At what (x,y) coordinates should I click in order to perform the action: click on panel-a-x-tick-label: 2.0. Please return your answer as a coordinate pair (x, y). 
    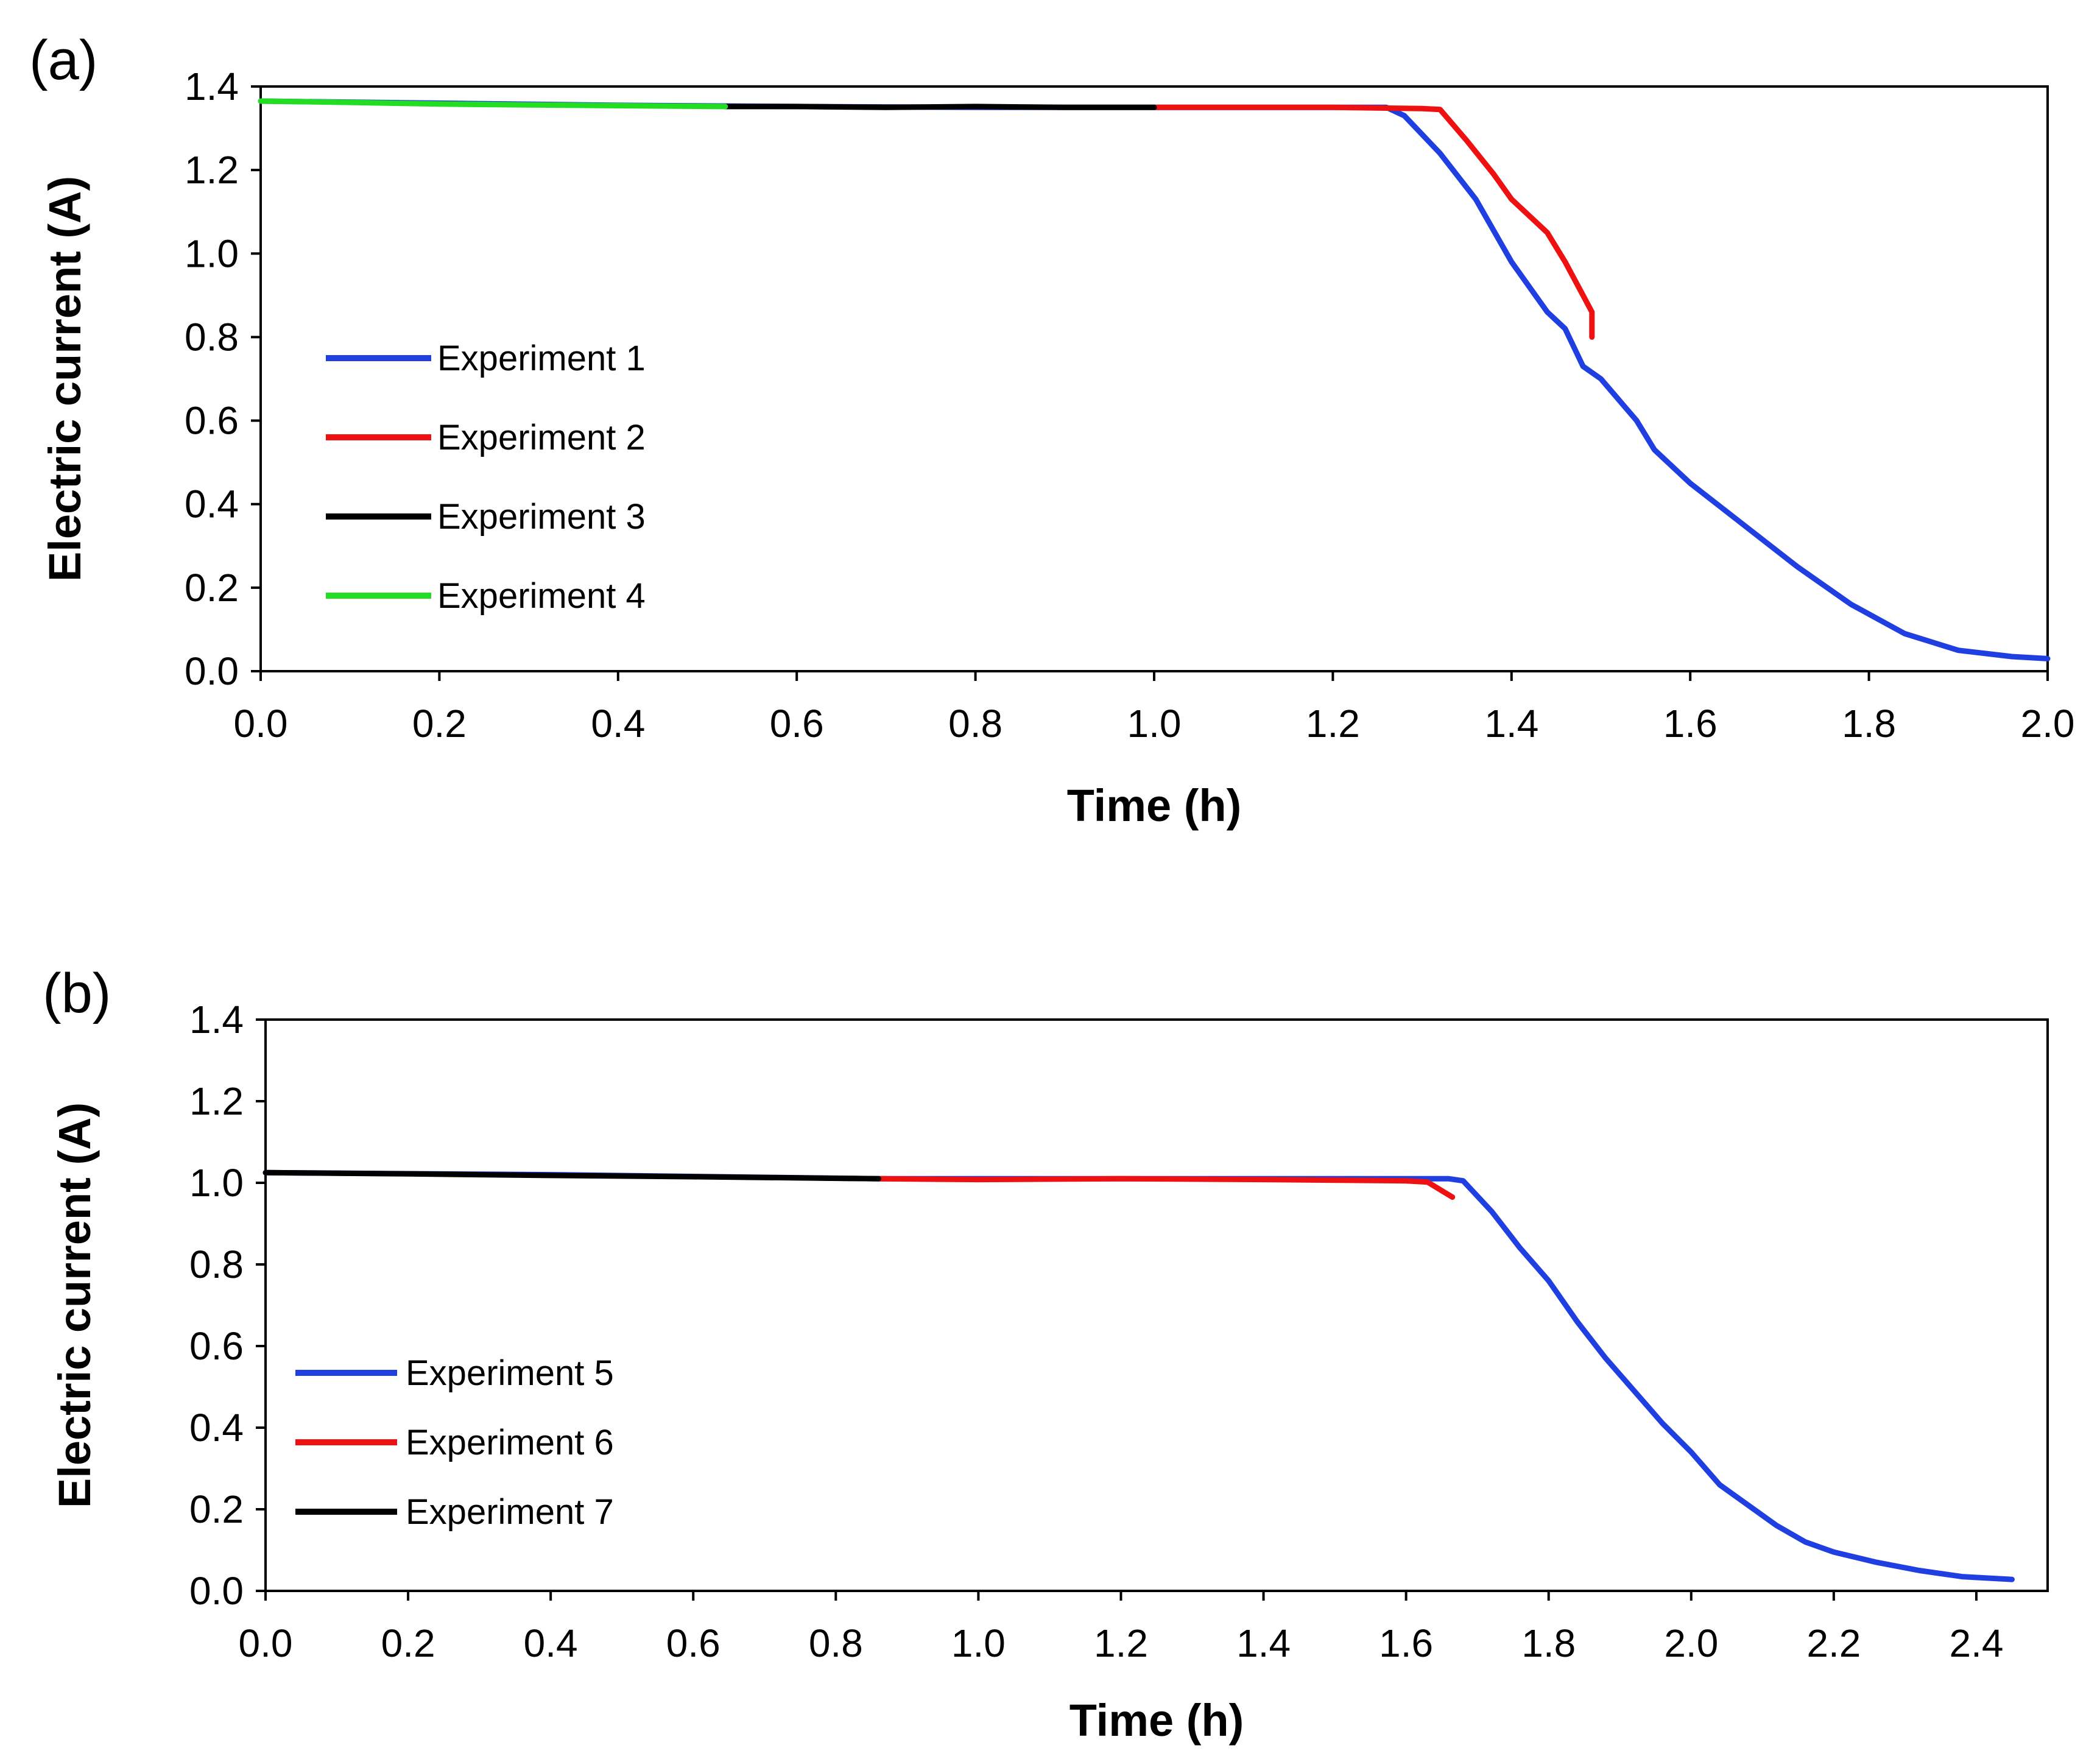
    Looking at the image, I should click on (2048, 724).